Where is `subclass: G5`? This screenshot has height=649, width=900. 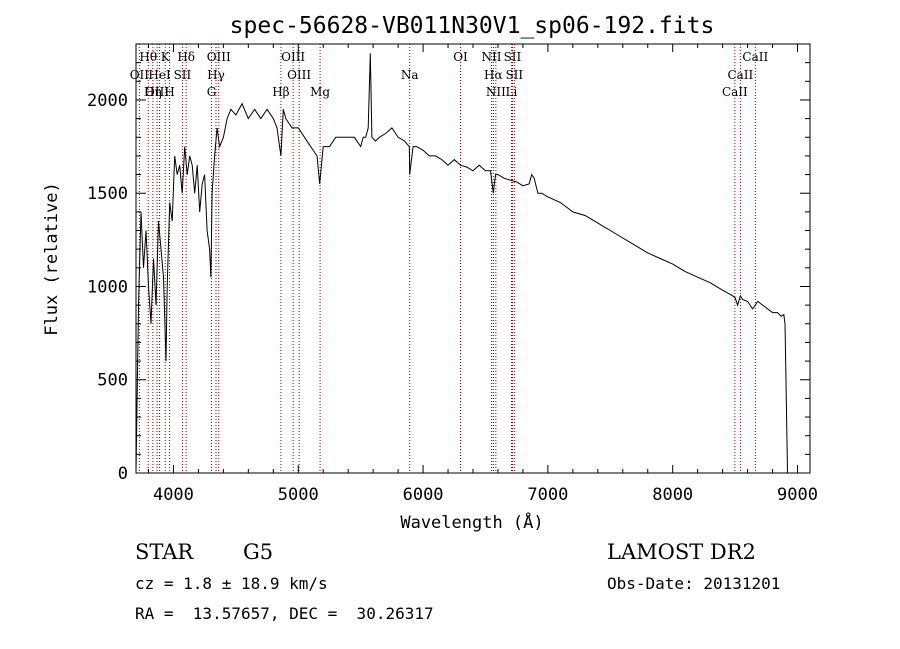
subclass: G5 is located at coordinates (258, 552).